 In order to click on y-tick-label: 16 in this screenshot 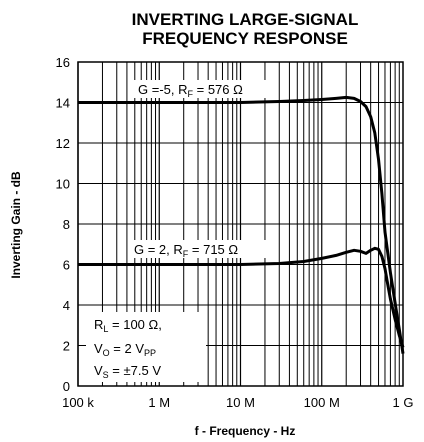, I will do `click(63, 62)`.